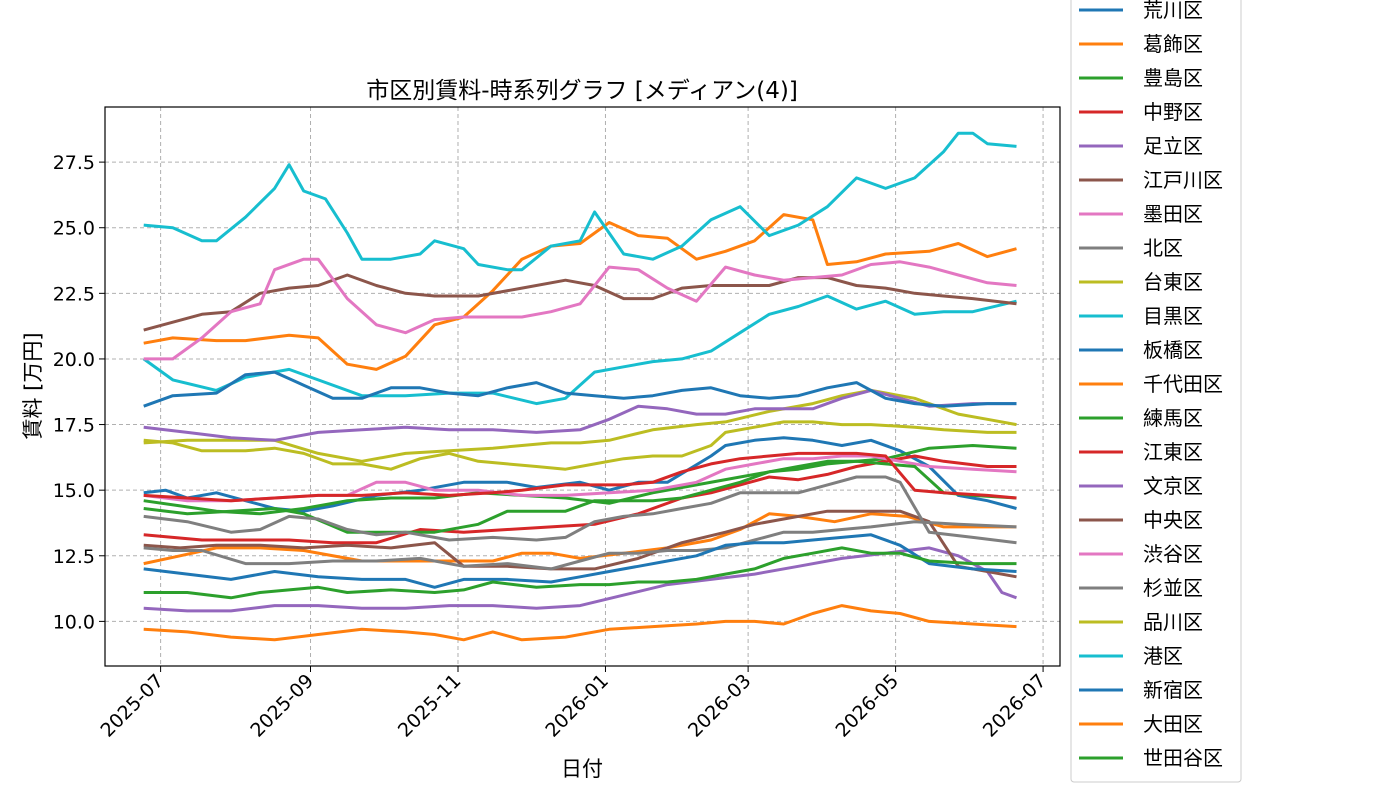 The image size is (1400, 800). What do you see at coordinates (74, 229) in the screenshot?
I see `y-tick-label: 25.0` at bounding box center [74, 229].